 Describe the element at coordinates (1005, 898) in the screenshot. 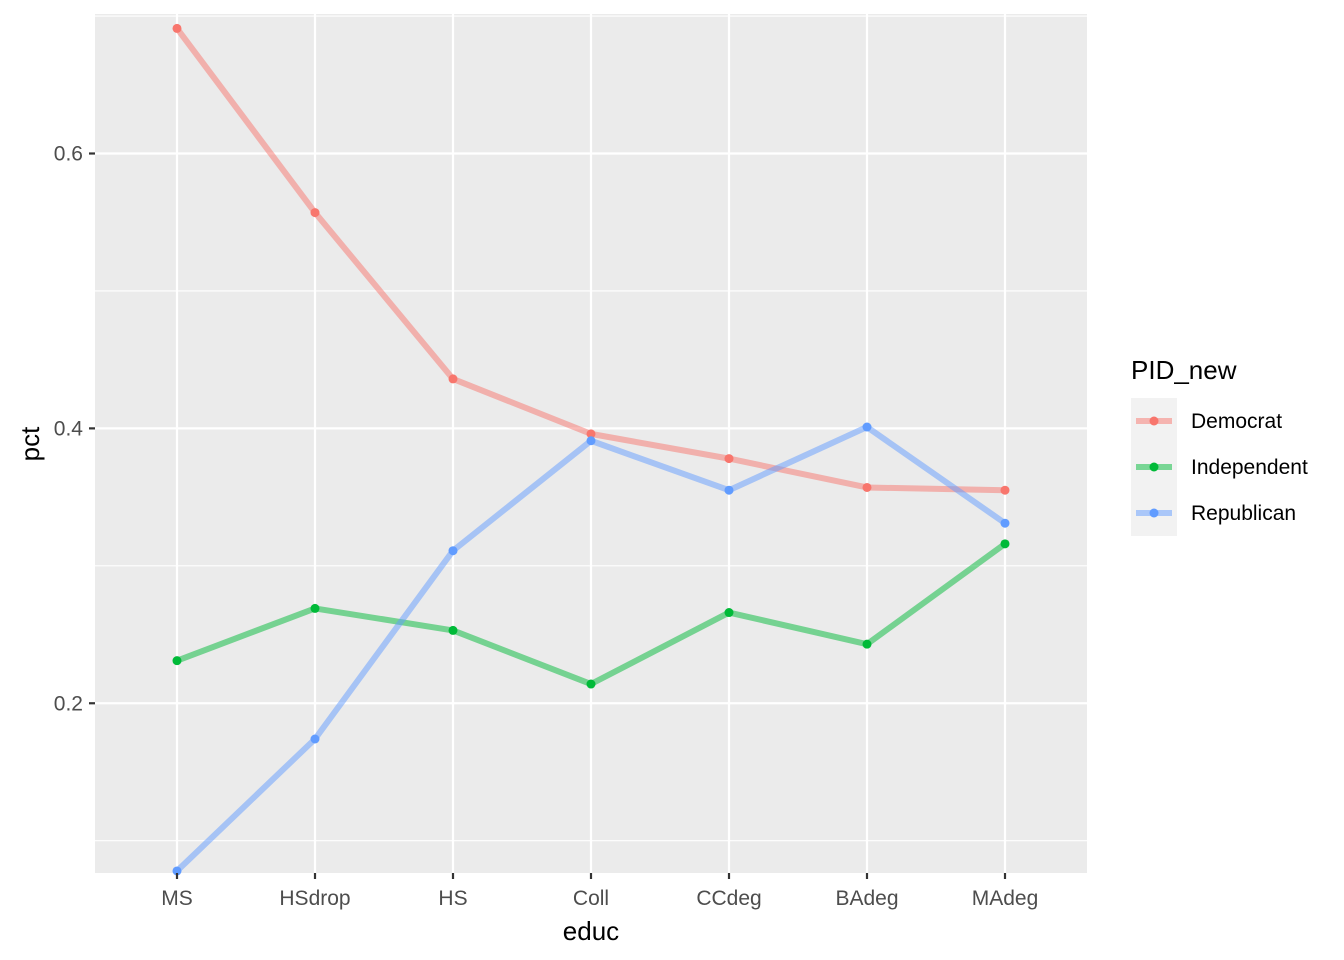

I see `x-tick-label: MAdeg` at that location.